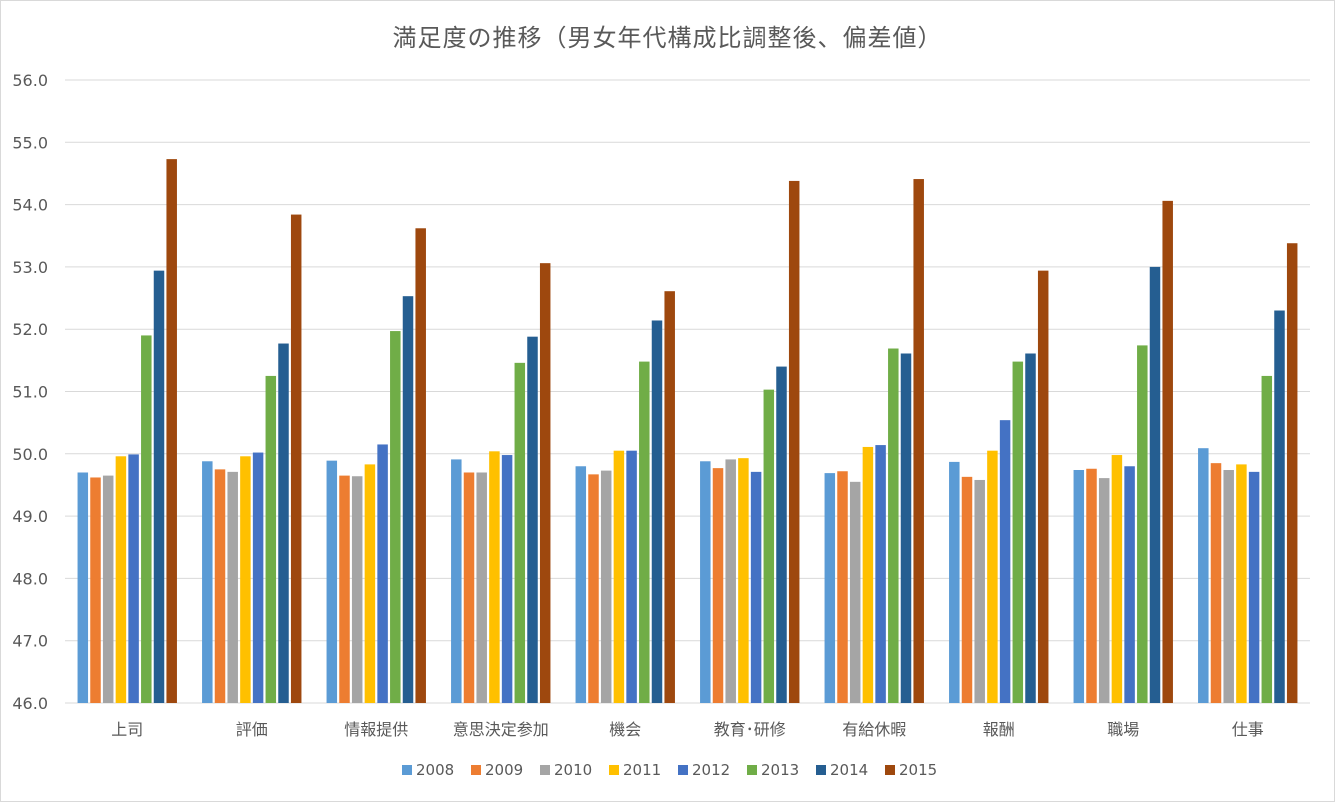 This screenshot has height=802, width=1335. Describe the element at coordinates (667, 38) in the screenshot. I see `chart-title: 満足度の推移（男女年代構成比調整後、偏差値）` at that location.